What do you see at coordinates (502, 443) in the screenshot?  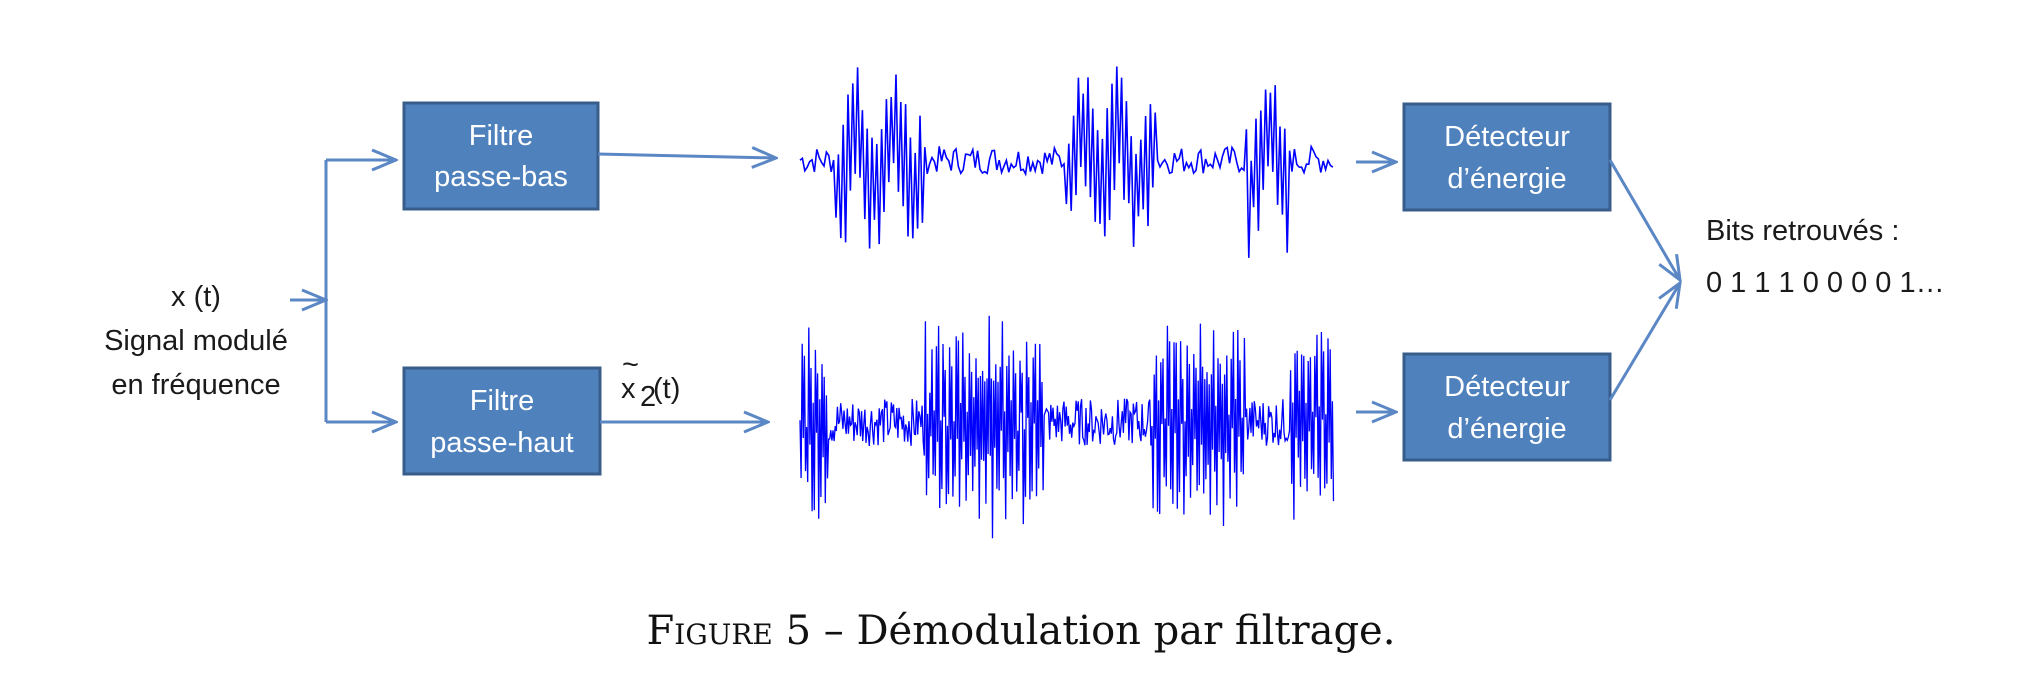 I see `highpass-filter-label-2: passe-haut` at bounding box center [502, 443].